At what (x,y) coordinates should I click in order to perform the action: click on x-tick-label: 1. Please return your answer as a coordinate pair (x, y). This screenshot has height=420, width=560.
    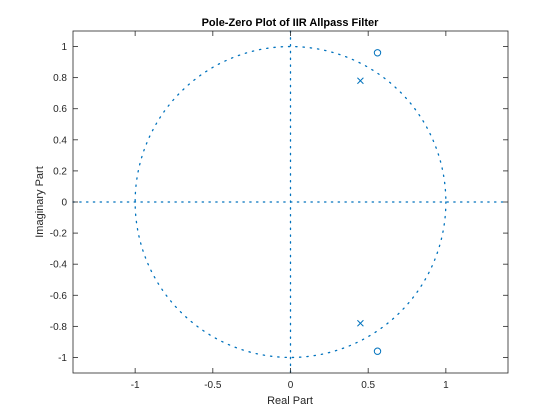
    Looking at the image, I should click on (446, 385).